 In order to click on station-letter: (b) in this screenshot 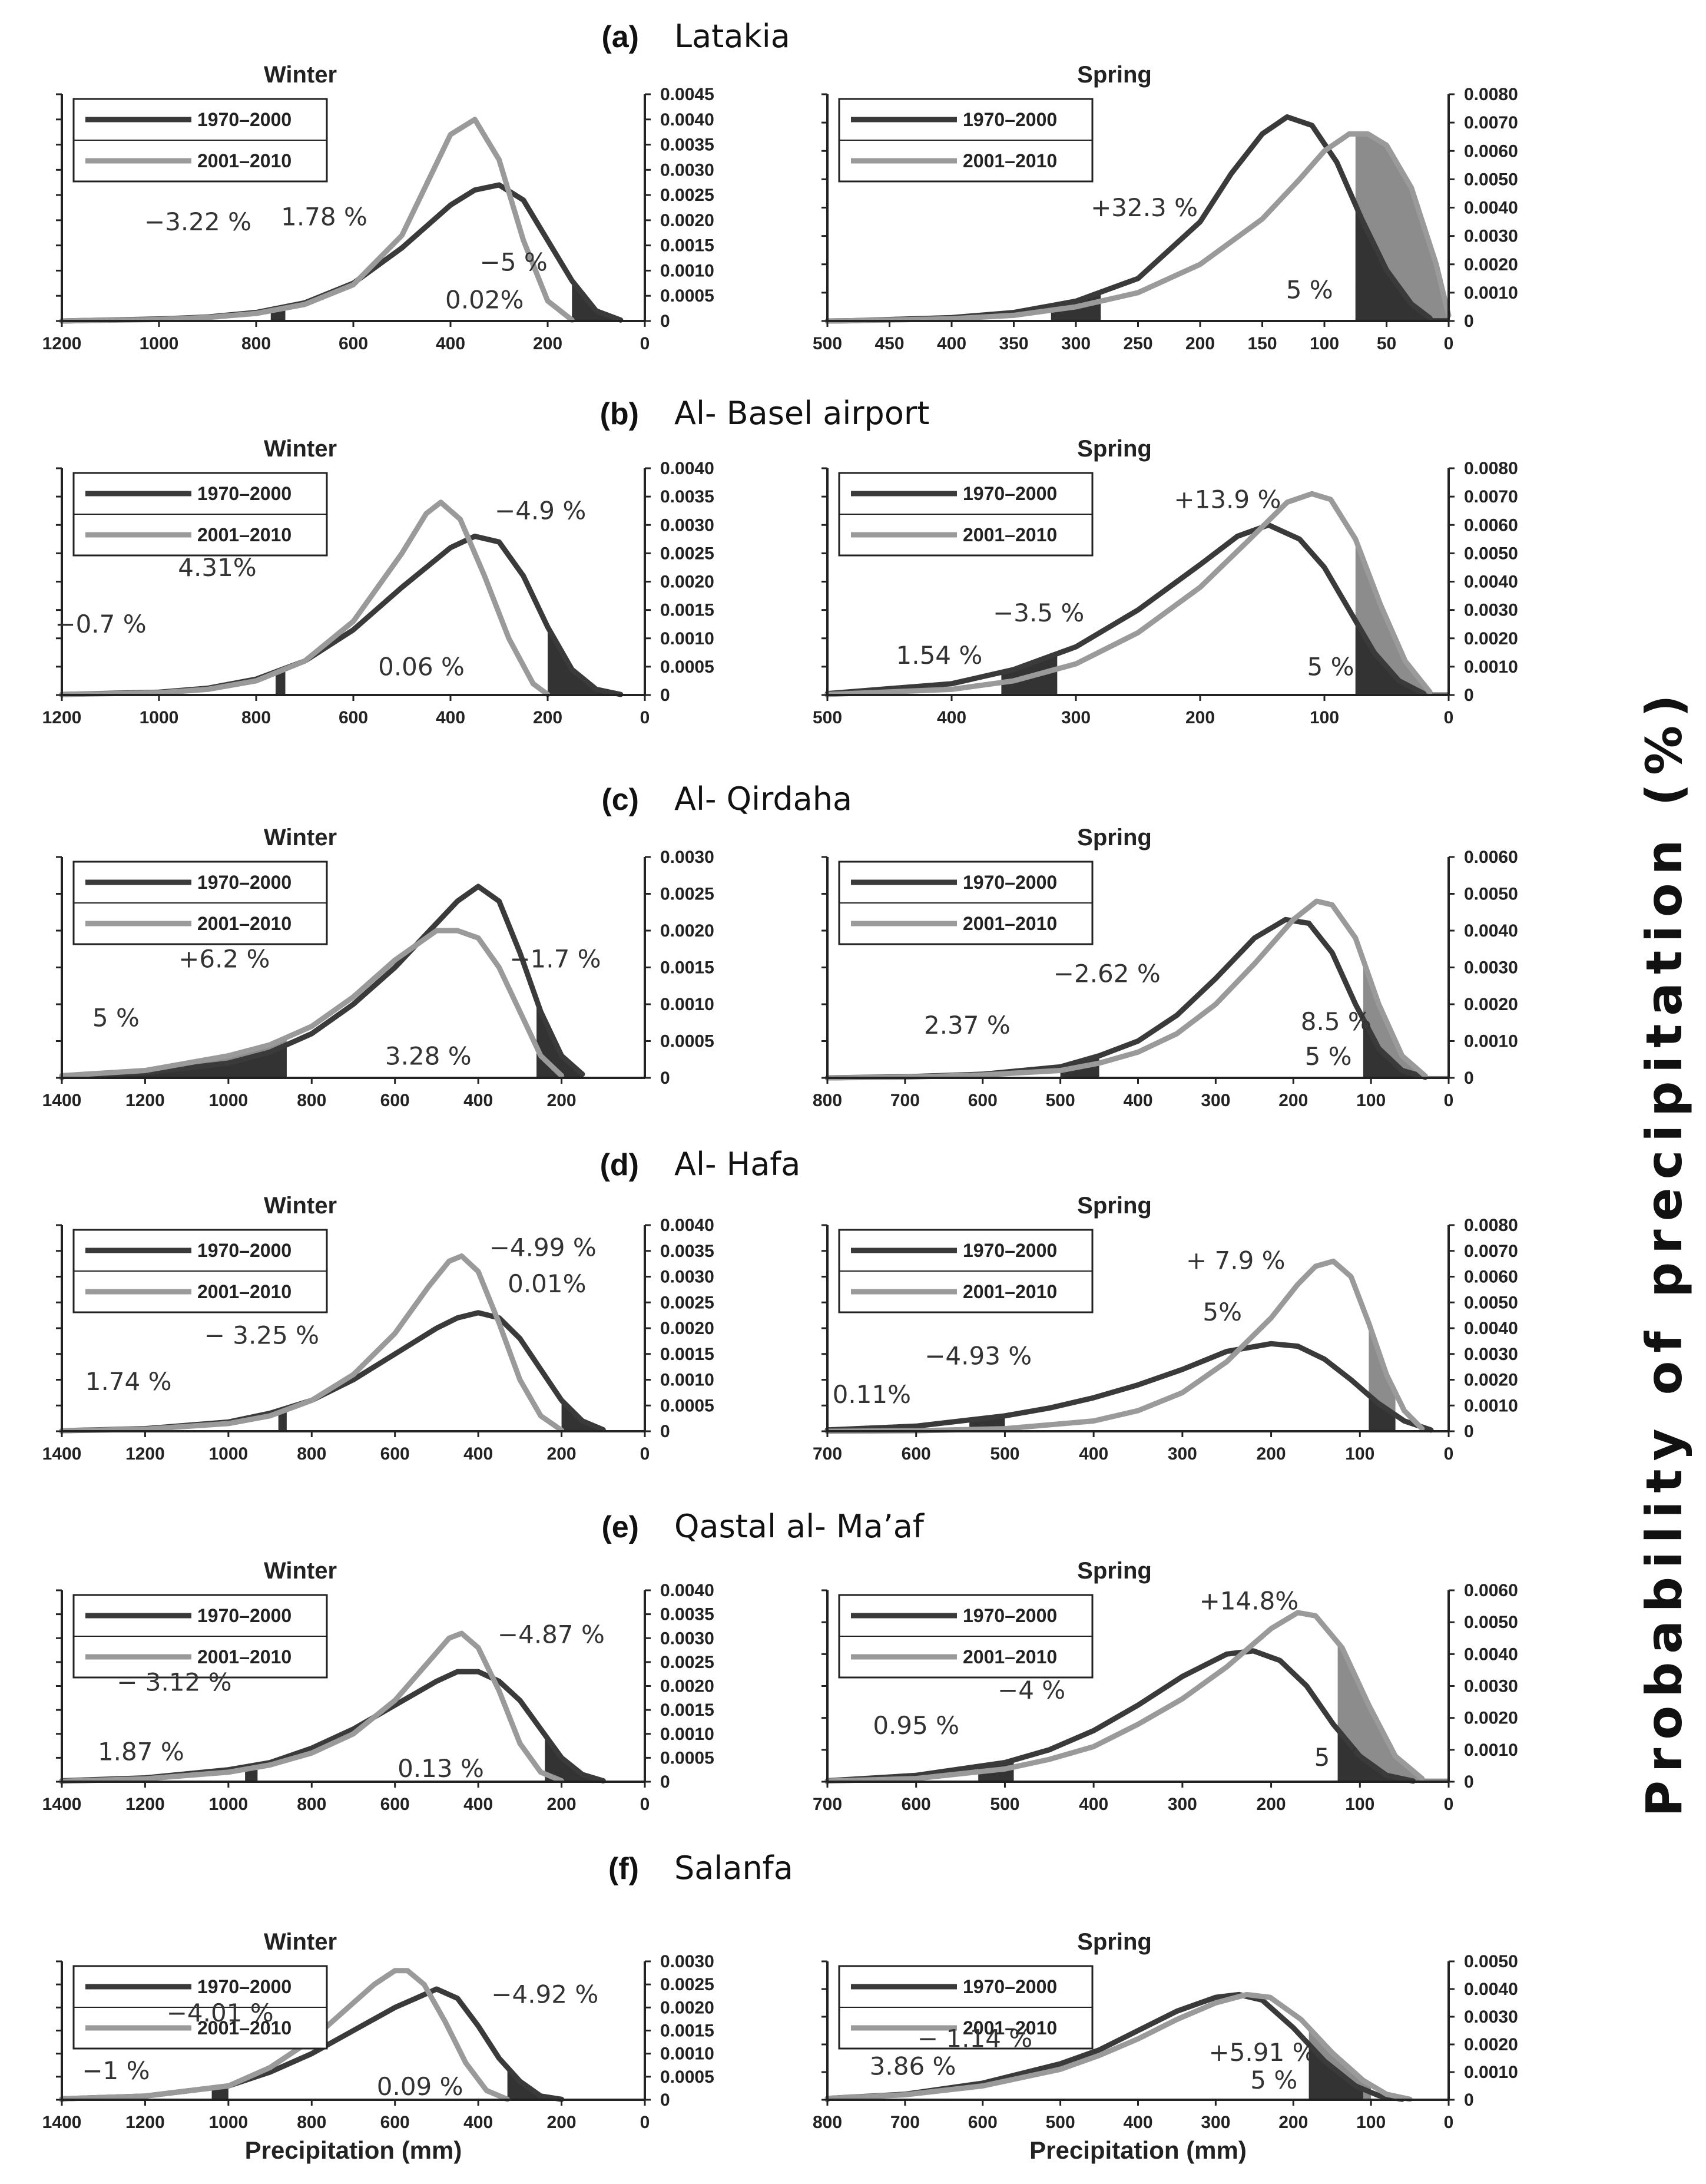, I will do `click(619, 414)`.